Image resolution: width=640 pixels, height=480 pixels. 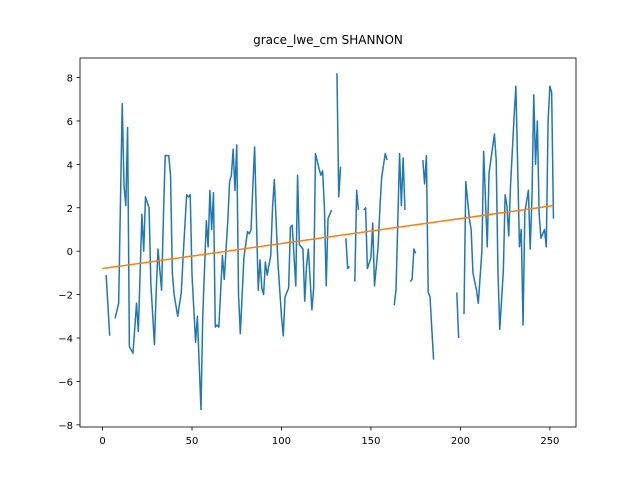 I want to click on x-tick-label: 0, so click(x=102, y=441).